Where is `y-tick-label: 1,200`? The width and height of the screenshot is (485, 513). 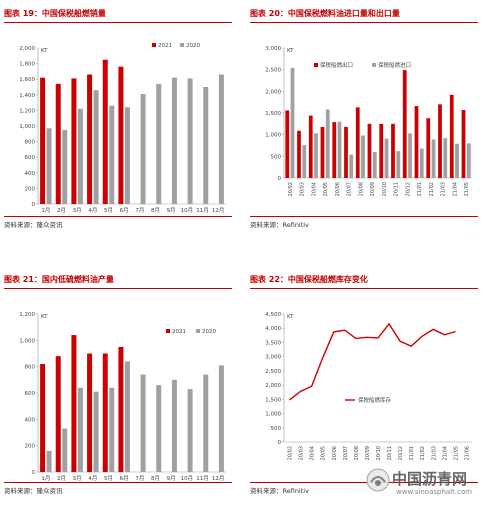
y-tick-label: 1,200 is located at coordinates (27, 315).